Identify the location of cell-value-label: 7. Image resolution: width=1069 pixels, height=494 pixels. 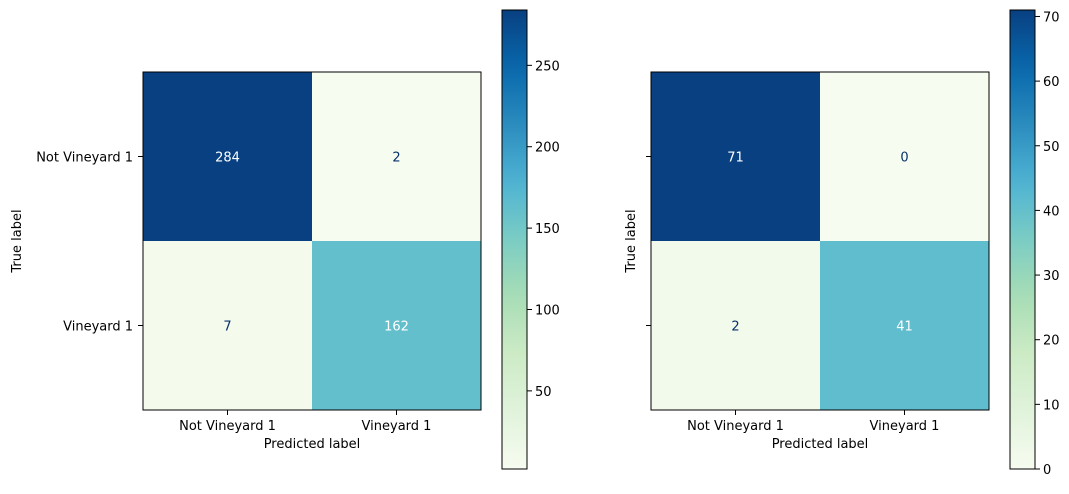
(227, 327).